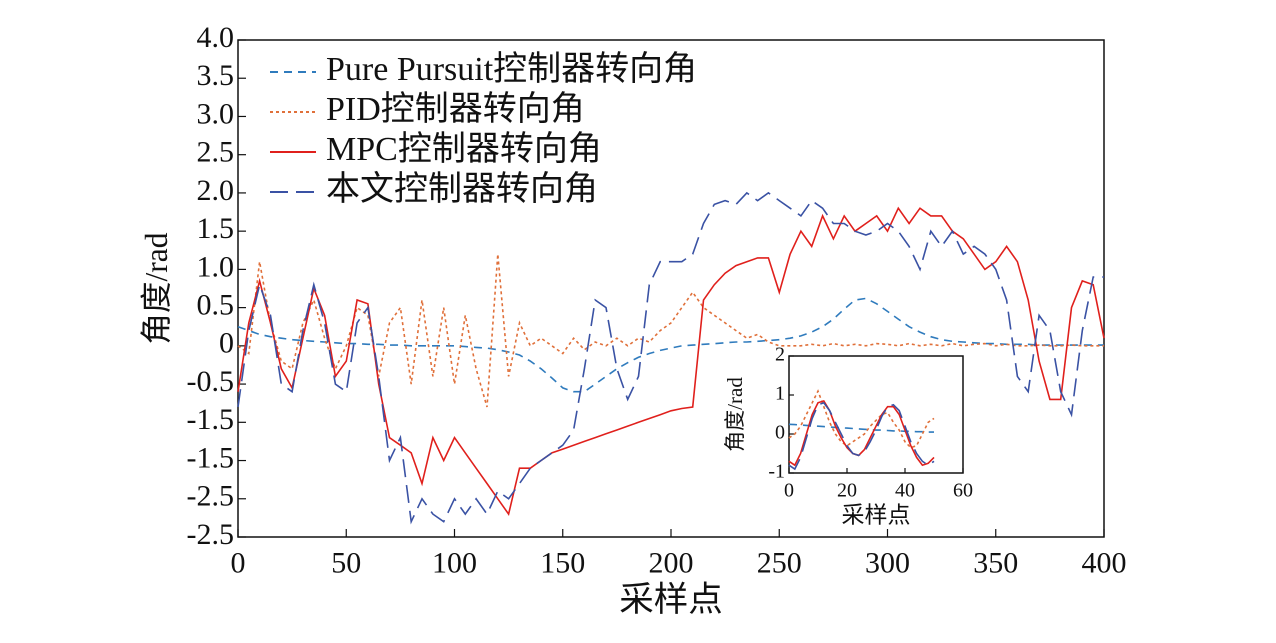 This screenshot has height=643, width=1276. I want to click on y-tick-label: 2, so click(780, 355).